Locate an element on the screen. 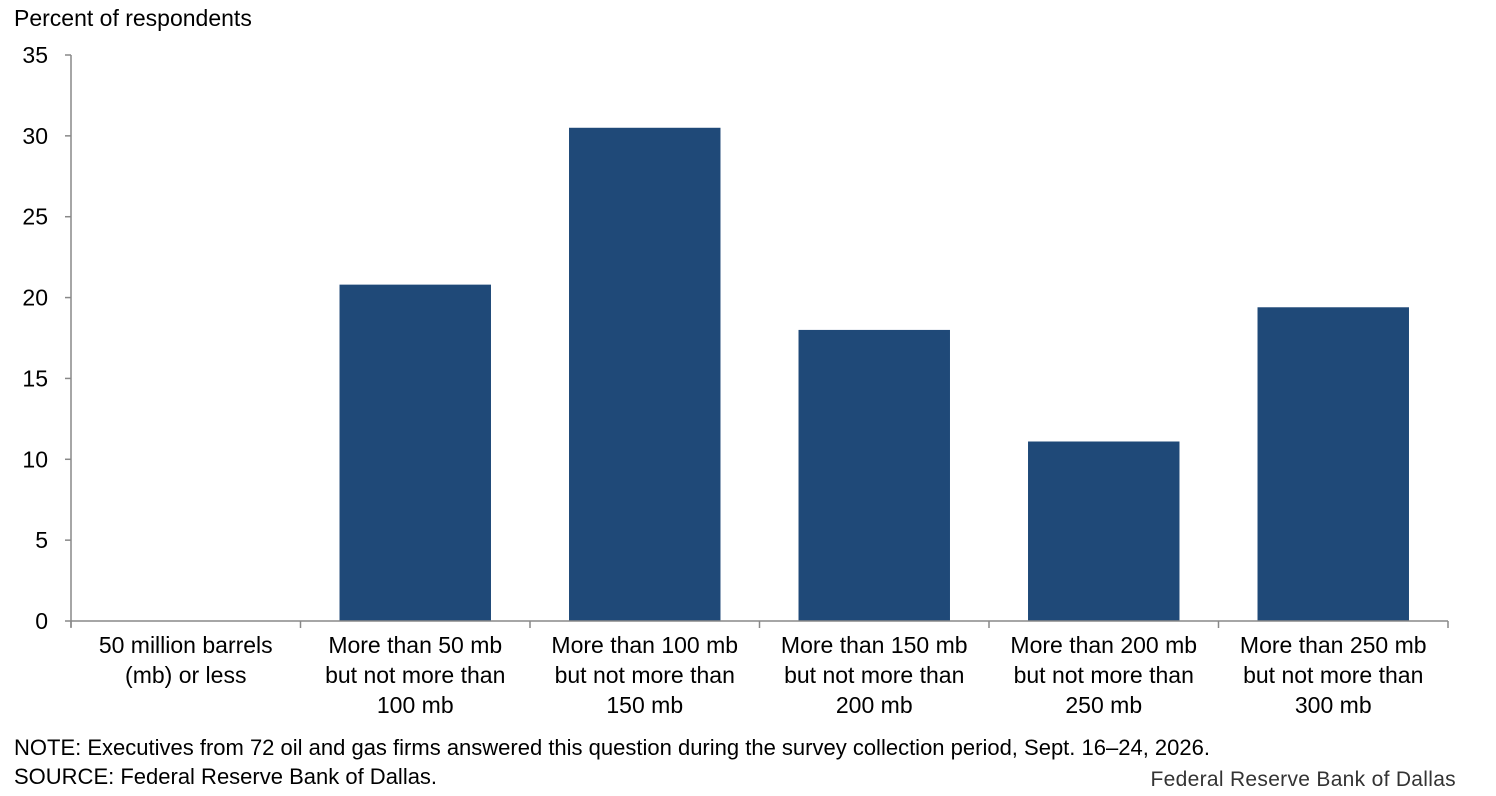 This screenshot has width=1496, height=796. x-tick-label: More than 200 mb is located at coordinates (1103, 645).